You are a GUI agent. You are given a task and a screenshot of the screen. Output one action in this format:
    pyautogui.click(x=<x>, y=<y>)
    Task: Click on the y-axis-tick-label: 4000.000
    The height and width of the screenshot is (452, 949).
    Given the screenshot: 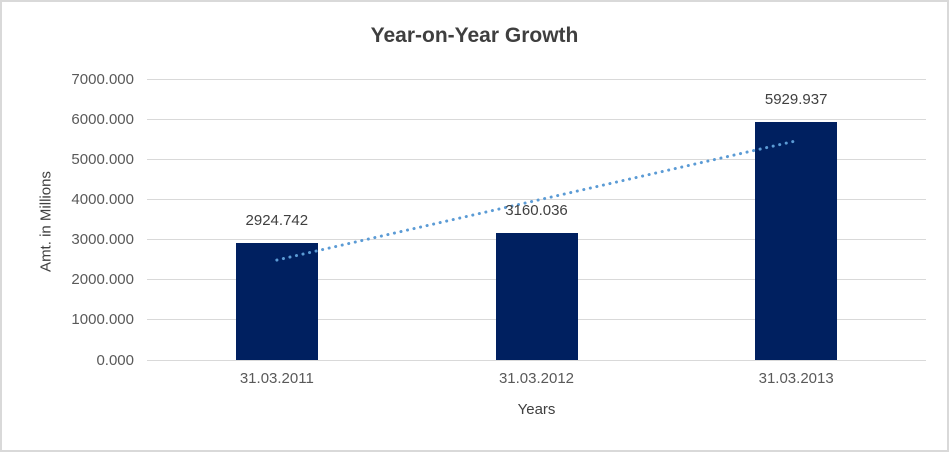 What is the action you would take?
    pyautogui.click(x=102, y=199)
    